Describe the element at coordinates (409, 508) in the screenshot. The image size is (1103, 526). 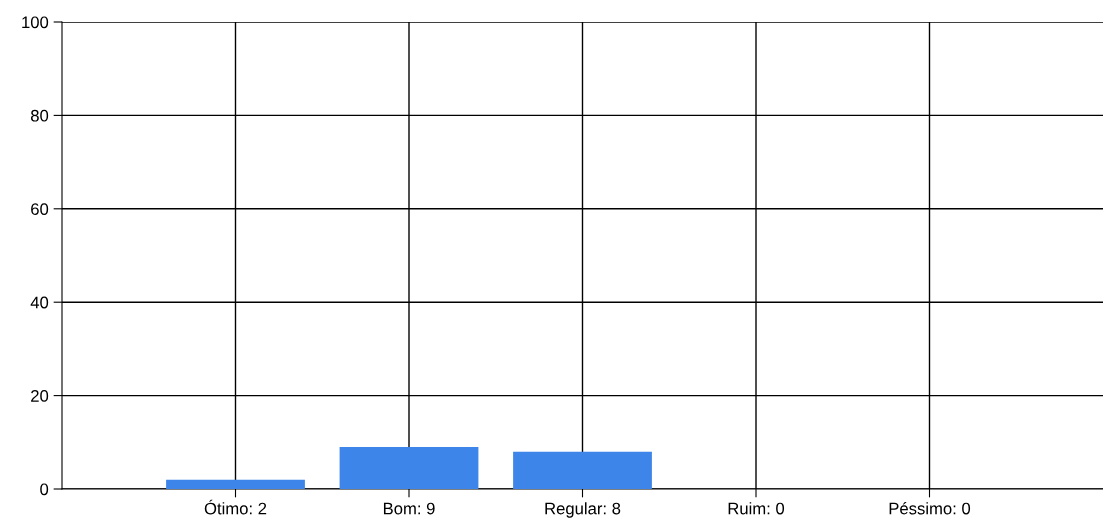
I see `x-tick-label: Bom: 9` at that location.